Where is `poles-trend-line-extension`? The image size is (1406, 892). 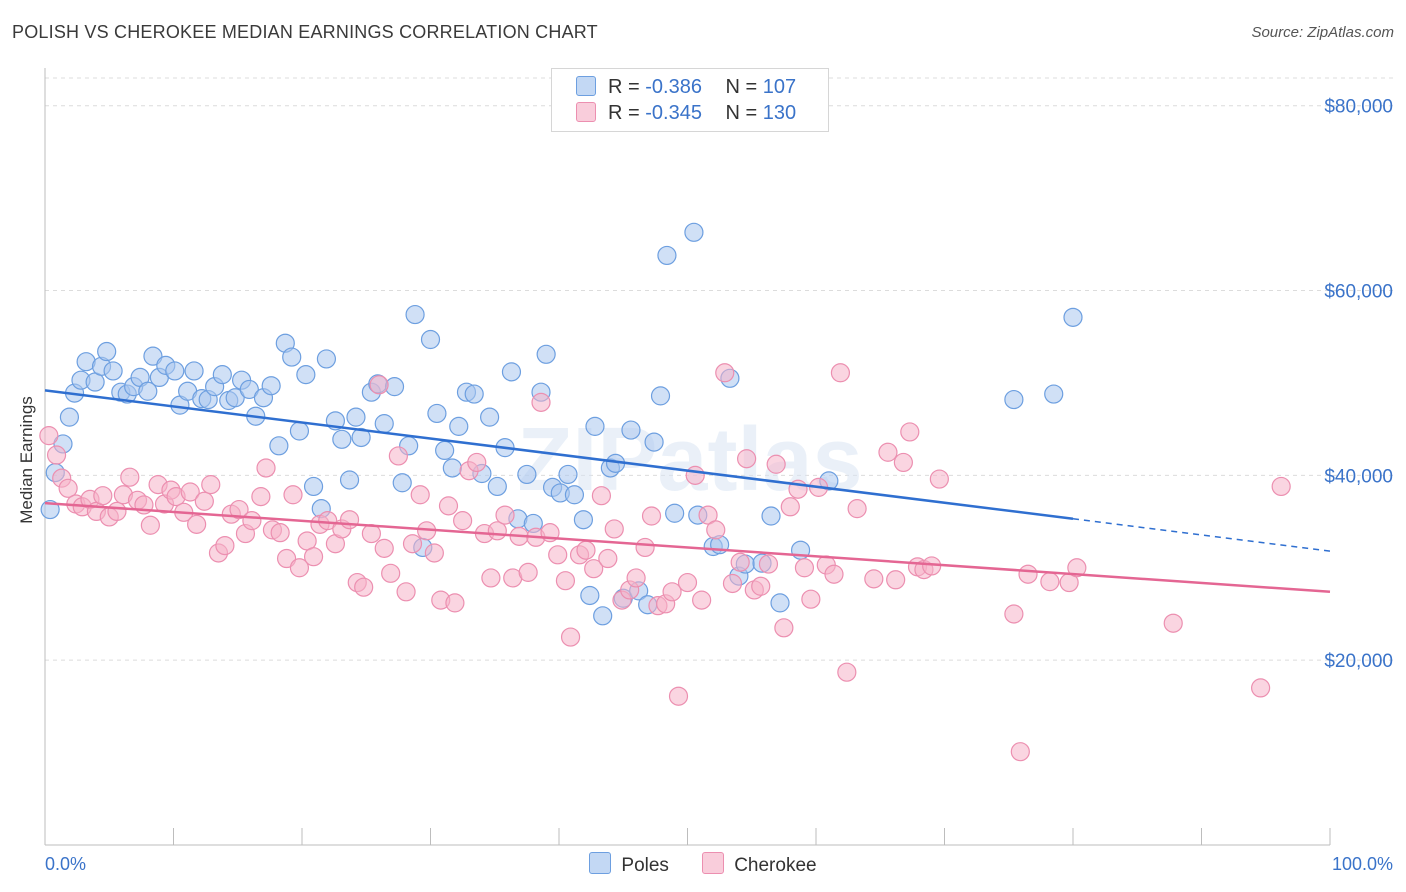 poles-trend-line-extension is located at coordinates (1201, 535).